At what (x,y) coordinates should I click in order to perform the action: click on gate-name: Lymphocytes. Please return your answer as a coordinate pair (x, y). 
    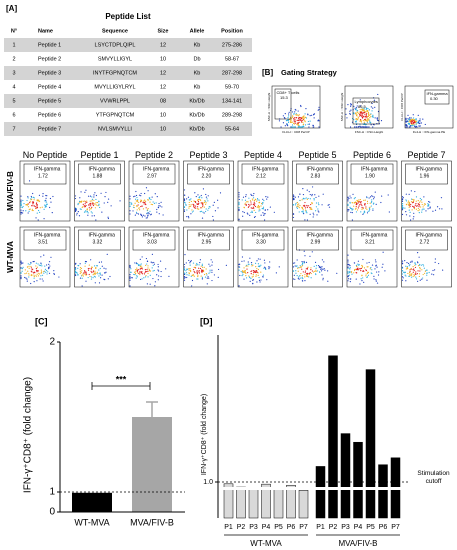
    Looking at the image, I should click on (366, 101).